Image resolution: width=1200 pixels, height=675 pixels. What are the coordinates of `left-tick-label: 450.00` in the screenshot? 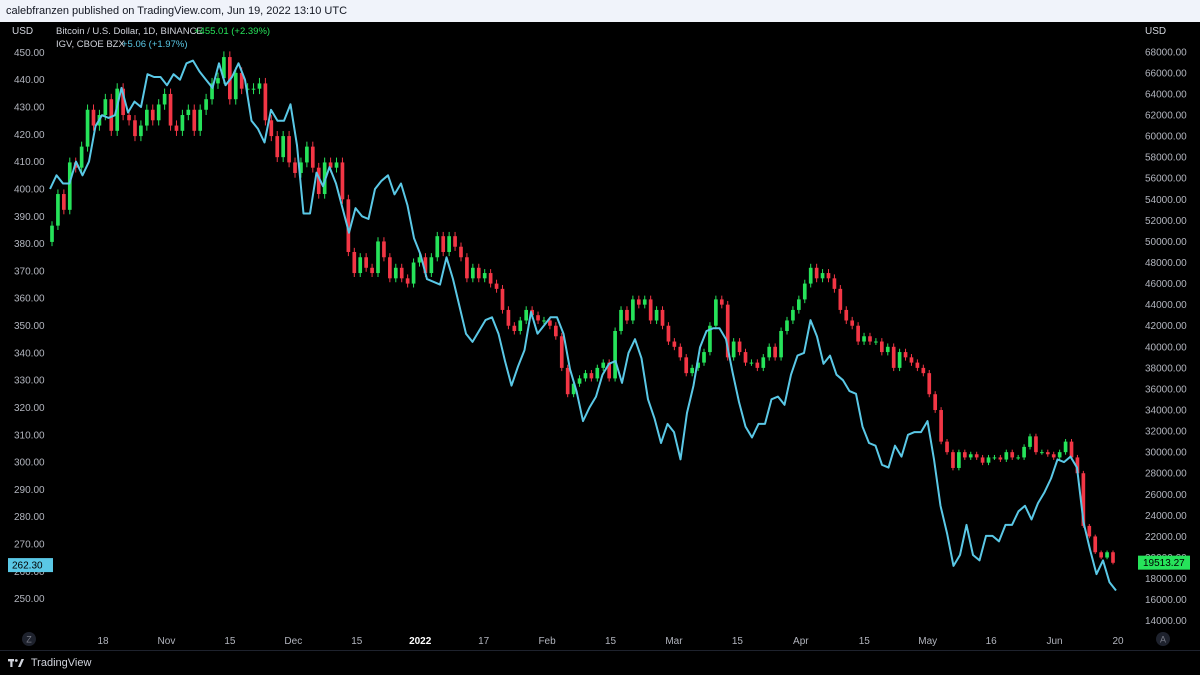 It's located at (29, 53).